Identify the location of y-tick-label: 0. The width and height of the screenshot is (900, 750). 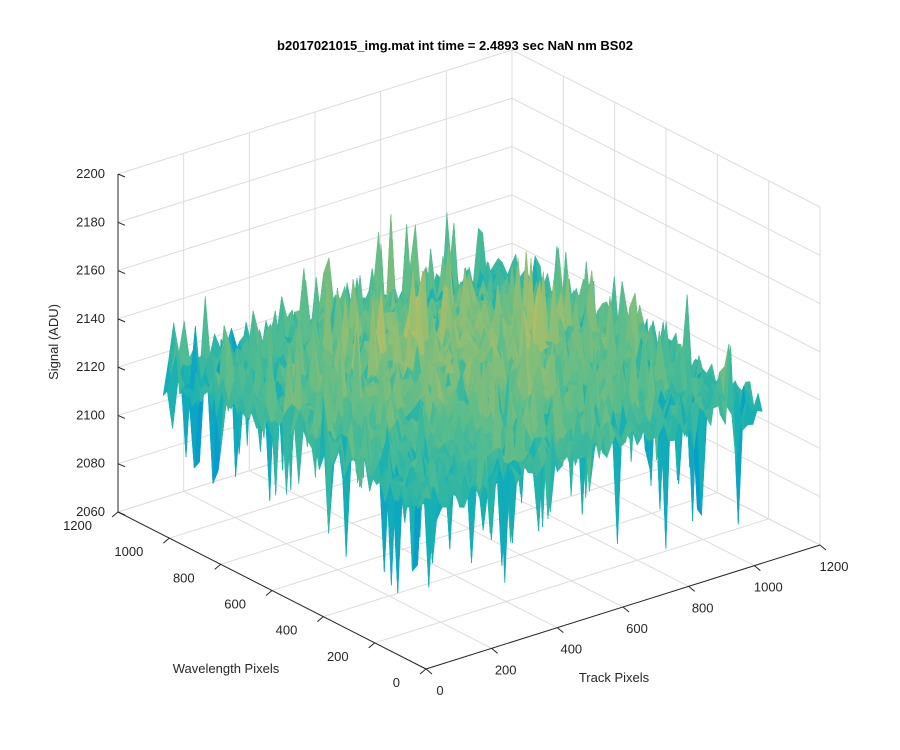
(396, 682).